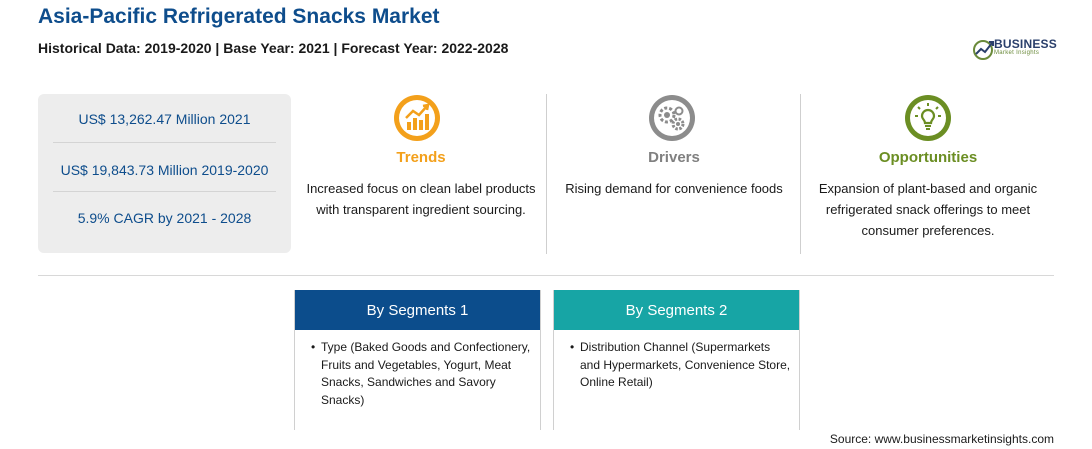 The image size is (1092, 449). Describe the element at coordinates (674, 188) in the screenshot. I see `drivers-description: Rising demand for convenience foods` at that location.